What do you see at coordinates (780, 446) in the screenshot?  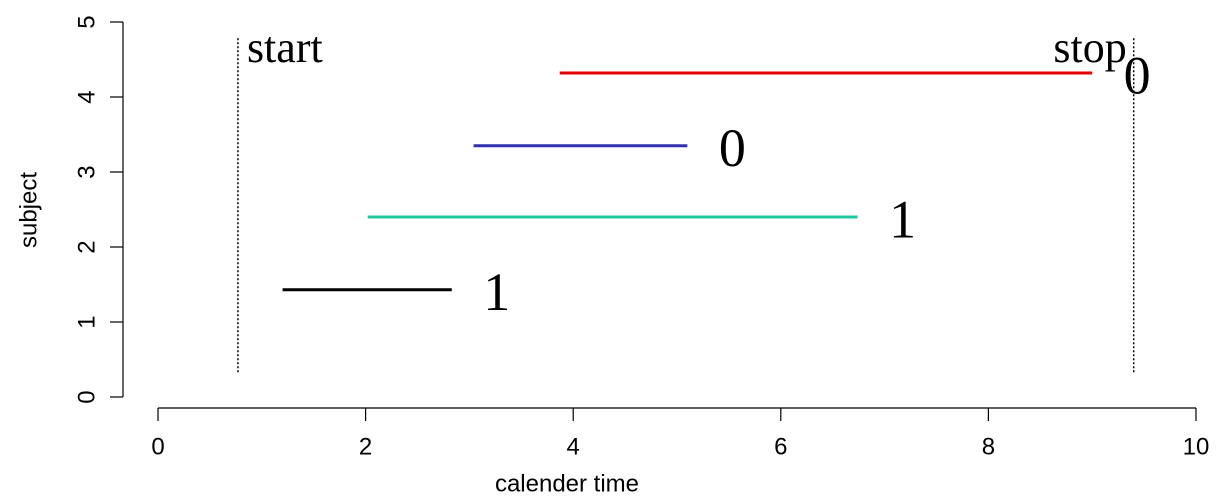 I see `x-tick-label: 6` at bounding box center [780, 446].